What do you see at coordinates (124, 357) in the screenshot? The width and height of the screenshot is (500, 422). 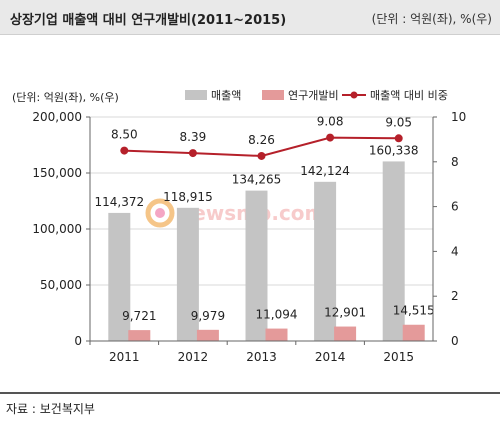 I see `x-tick-label: 2011` at bounding box center [124, 357].